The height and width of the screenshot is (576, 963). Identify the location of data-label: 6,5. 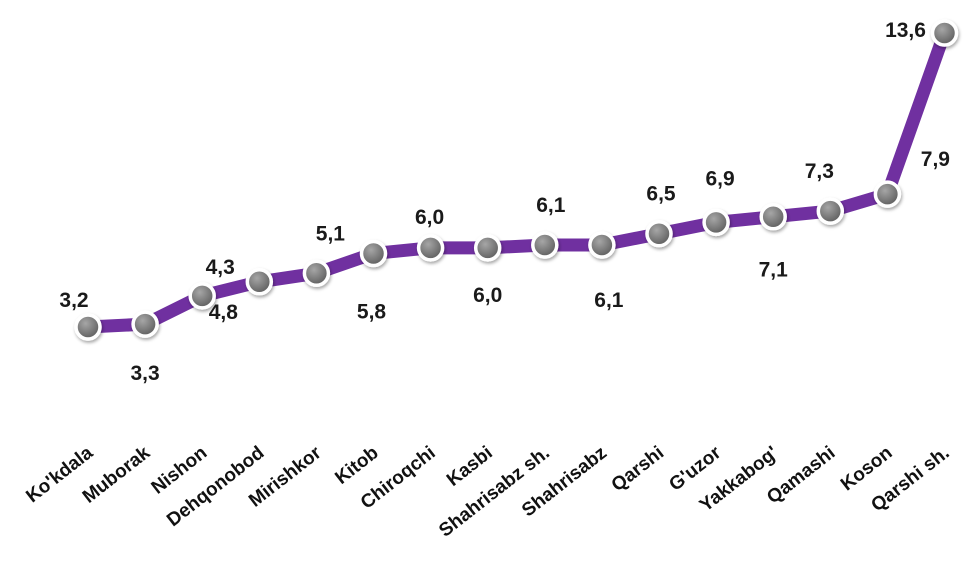
(661, 194).